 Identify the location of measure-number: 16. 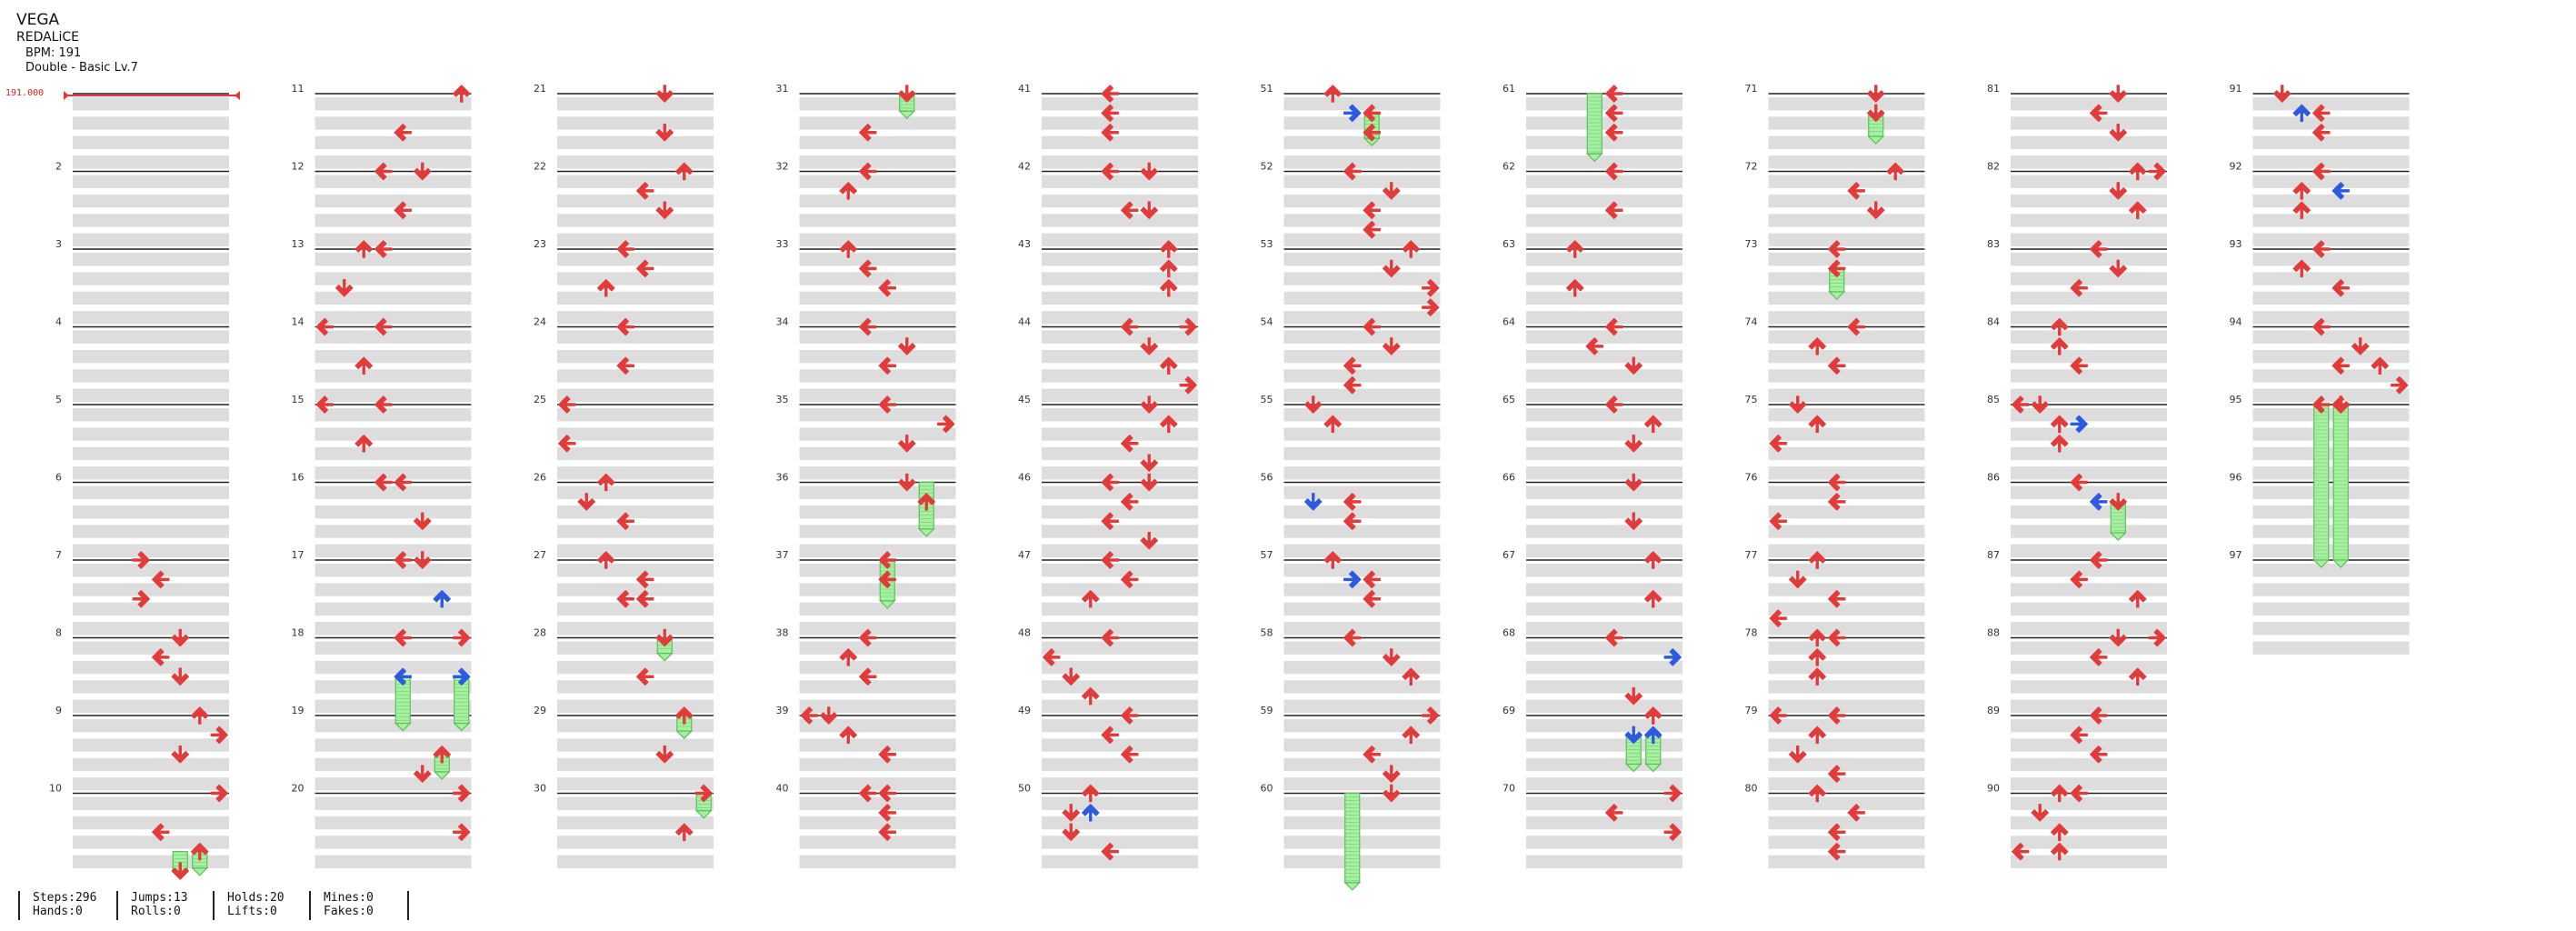
(298, 478).